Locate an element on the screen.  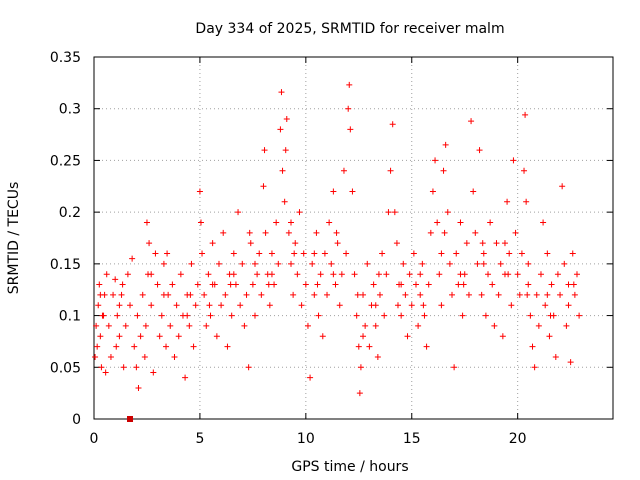
y-tick-label: 0.15 is located at coordinates (65, 265).